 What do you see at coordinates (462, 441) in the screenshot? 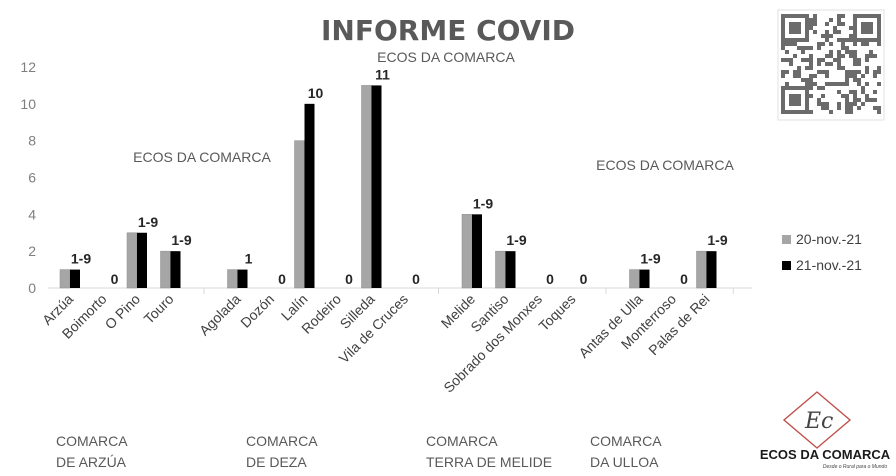
I see `group-label-line1: COMARCA` at bounding box center [462, 441].